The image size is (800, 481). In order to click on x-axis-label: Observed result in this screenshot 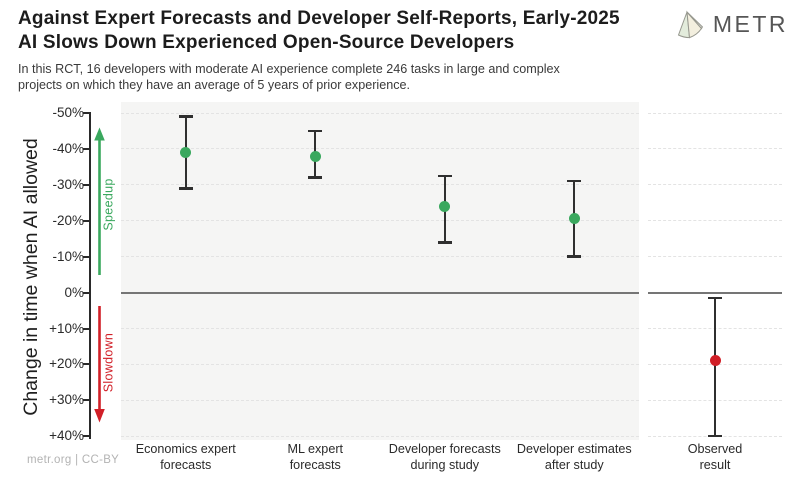, I will do `click(715, 457)`.